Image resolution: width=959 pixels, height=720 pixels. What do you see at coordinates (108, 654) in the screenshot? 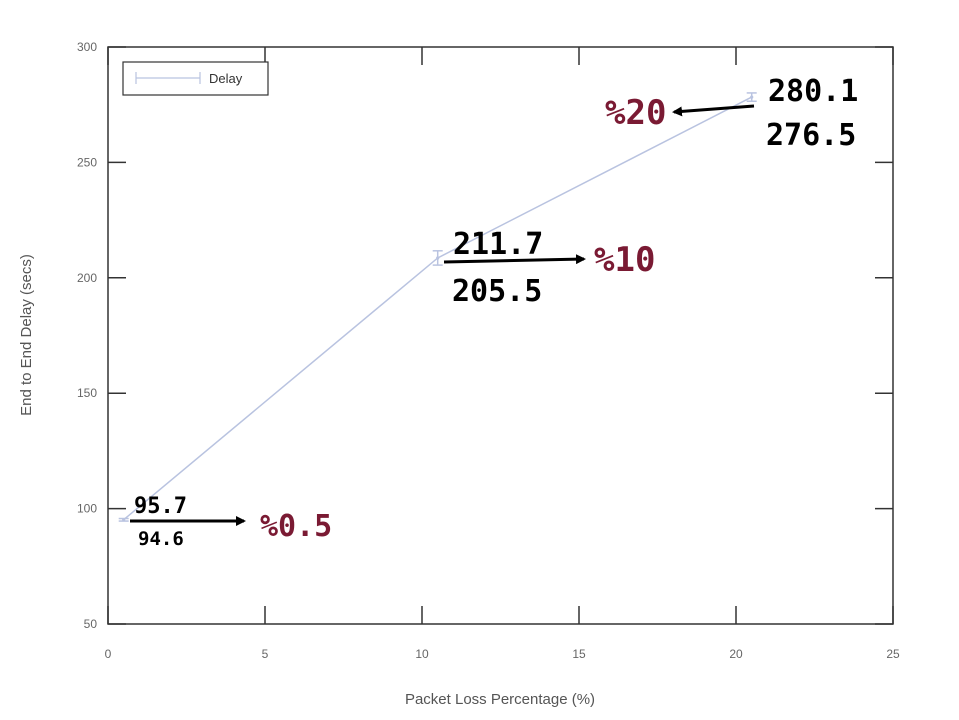
I see `x-tick-label: 0` at bounding box center [108, 654].